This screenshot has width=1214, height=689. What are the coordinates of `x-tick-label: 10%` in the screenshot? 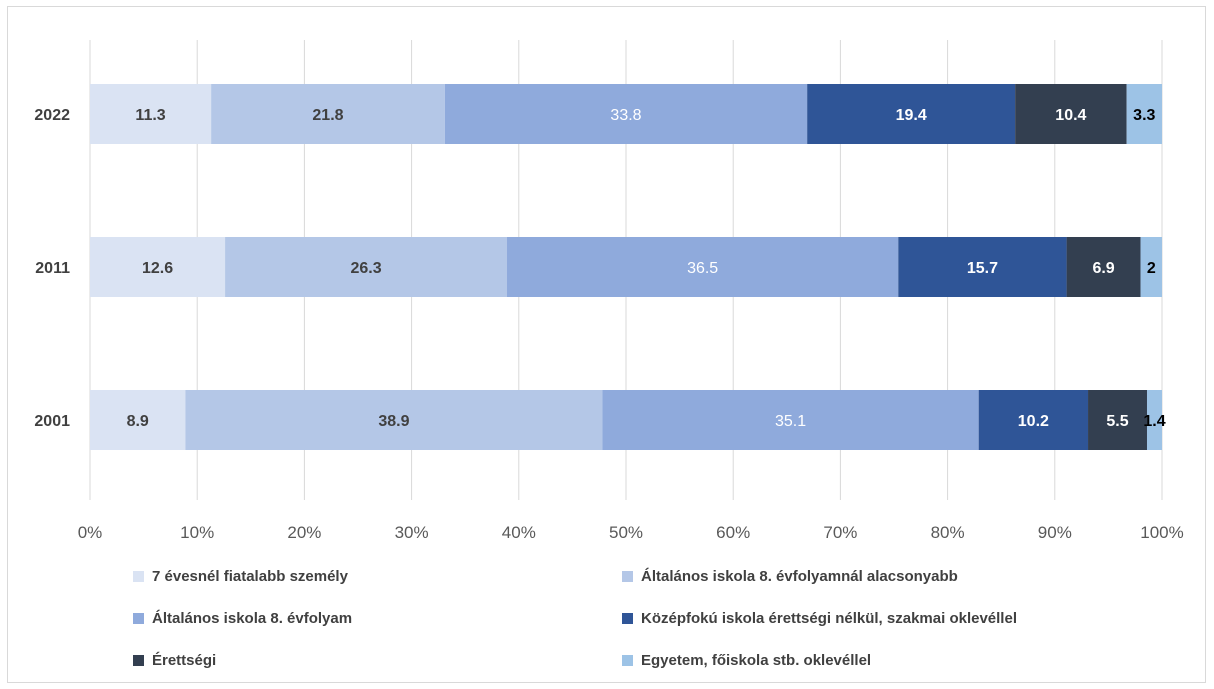 It's located at (197, 532).